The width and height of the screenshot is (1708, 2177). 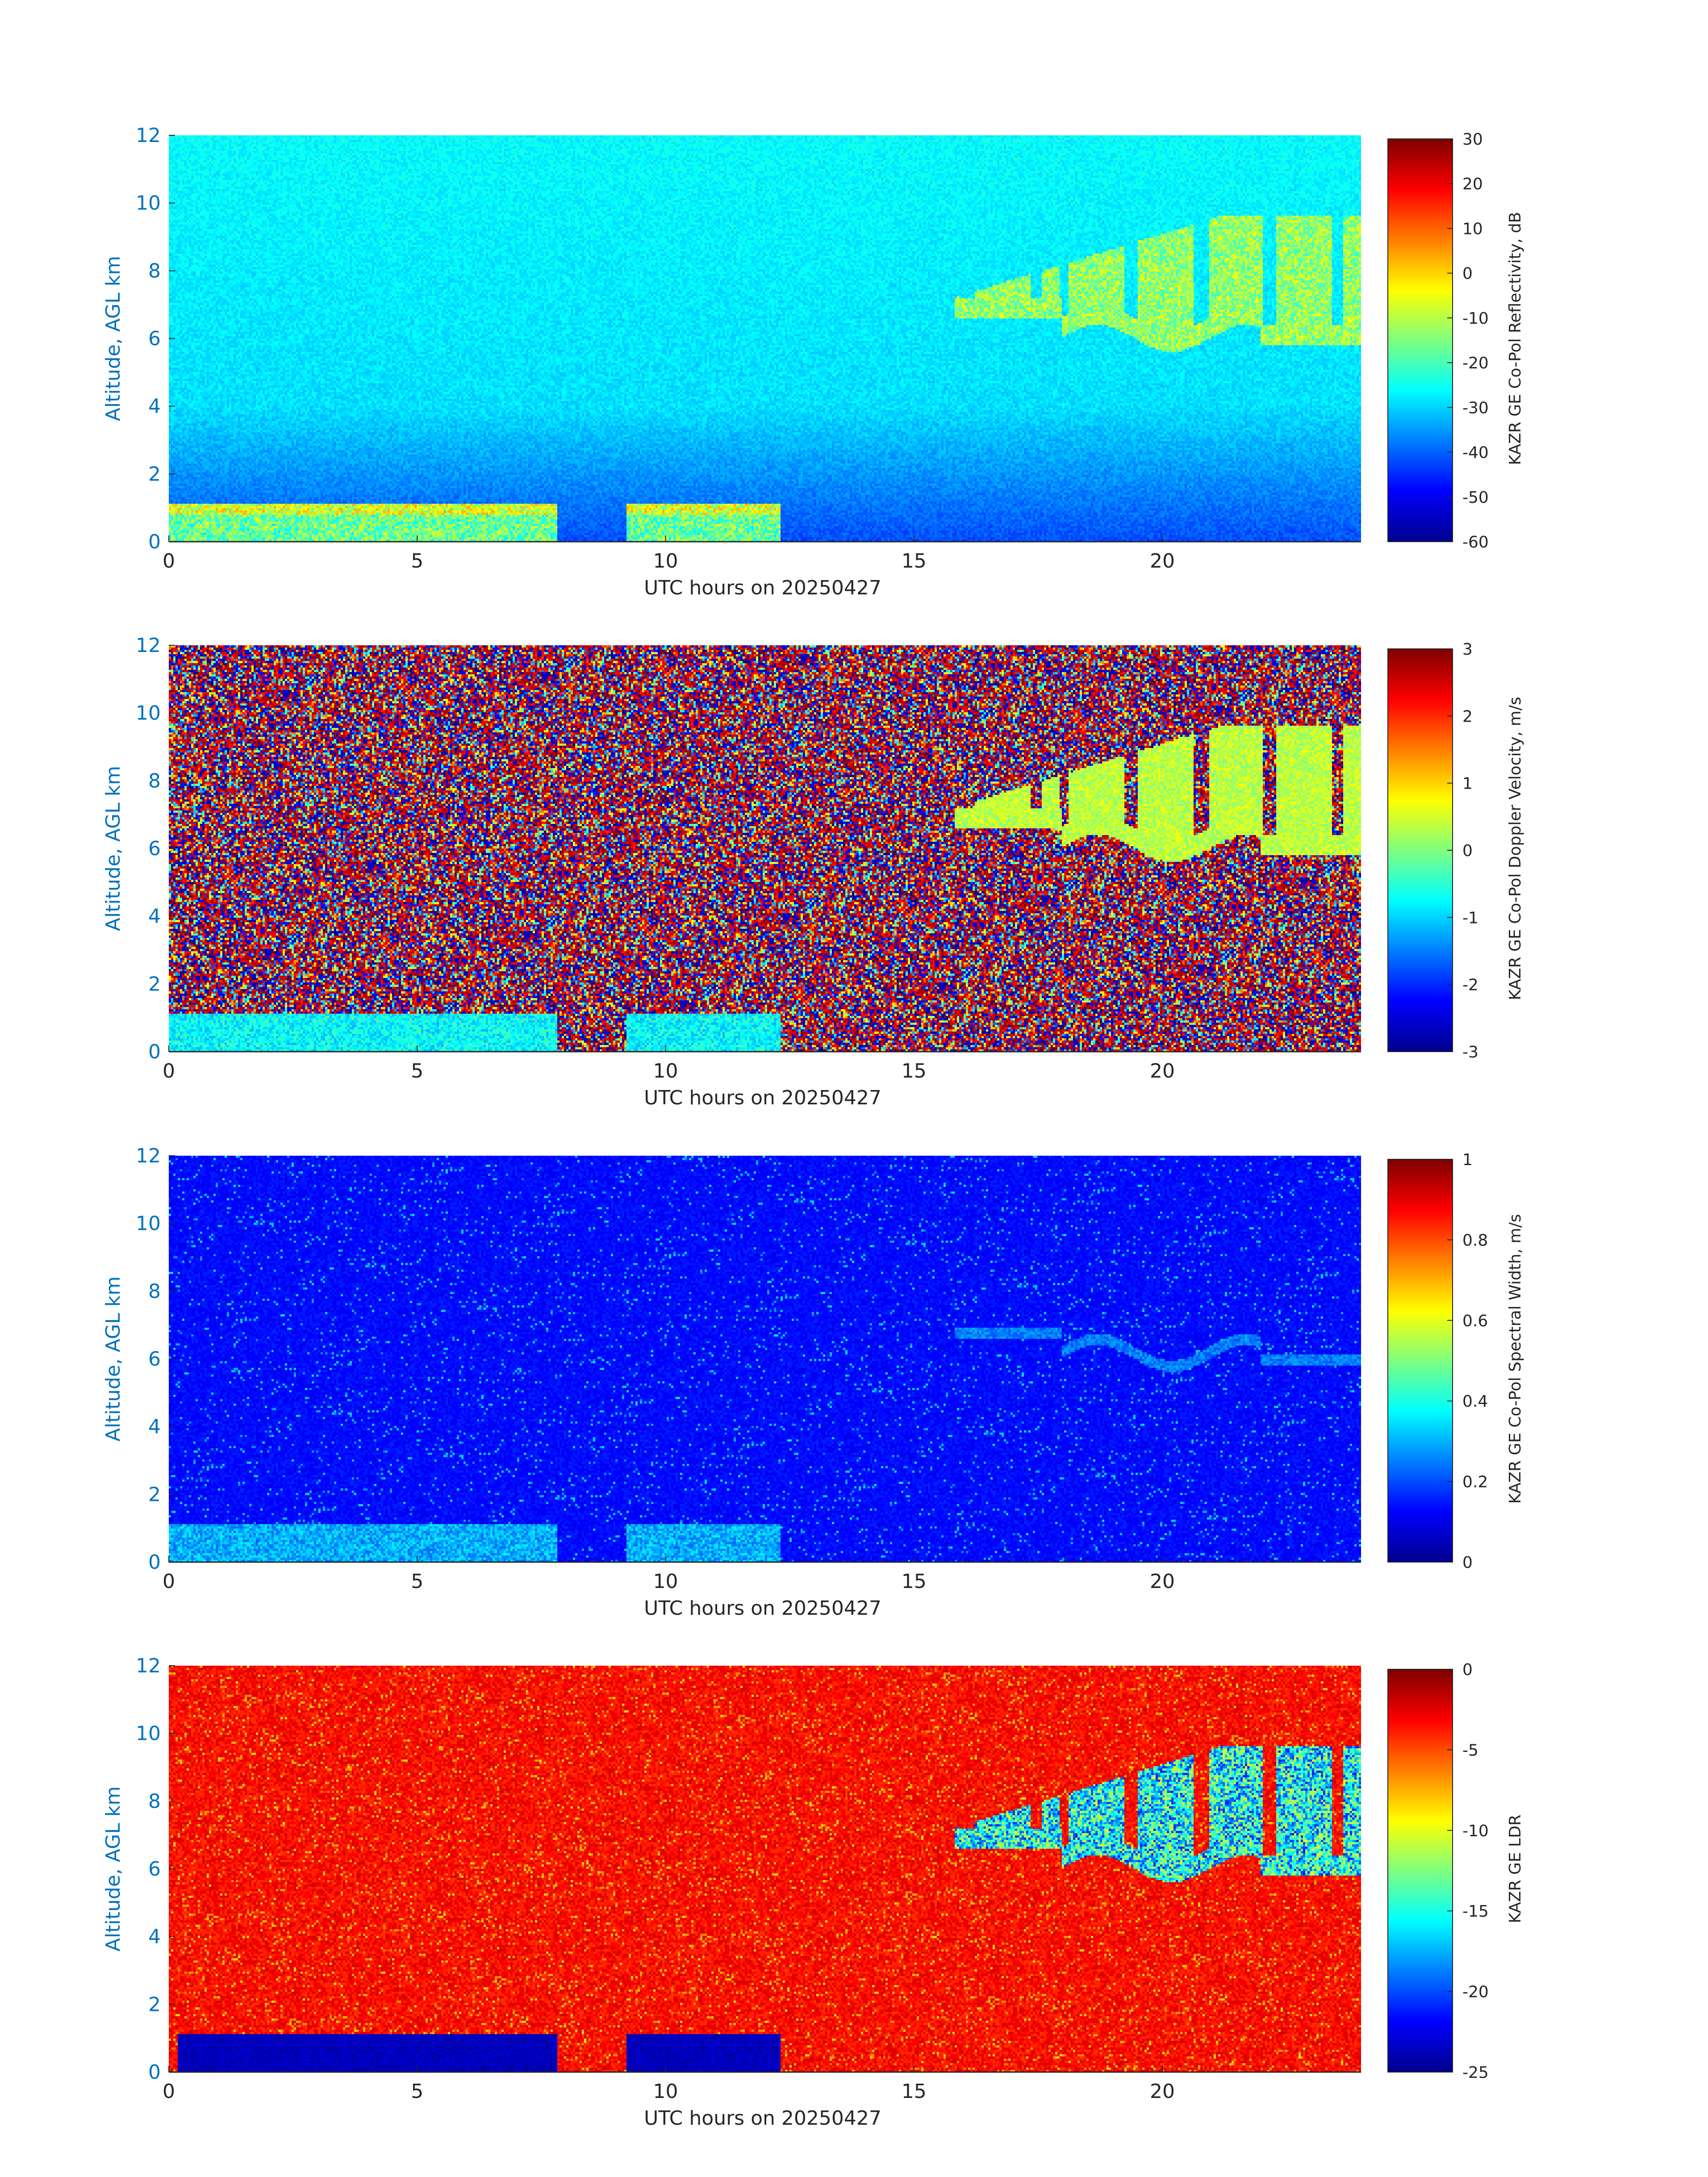 I want to click on colorbar-tick-label: -15, so click(x=1475, y=1911).